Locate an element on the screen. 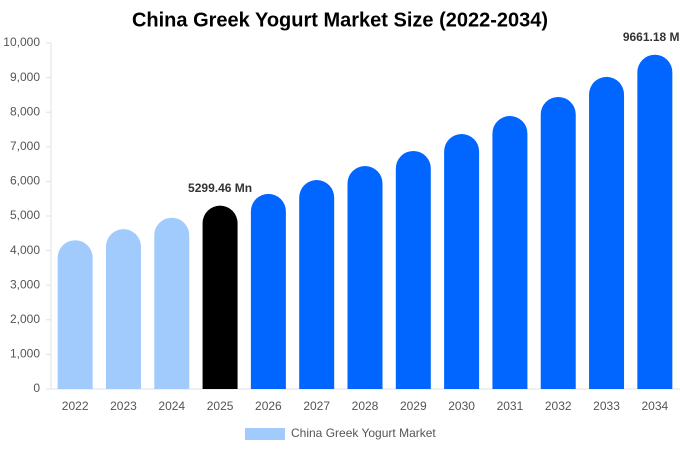 This screenshot has height=450, width=680. legend-label: China Greek Yogurt Market is located at coordinates (363, 433).